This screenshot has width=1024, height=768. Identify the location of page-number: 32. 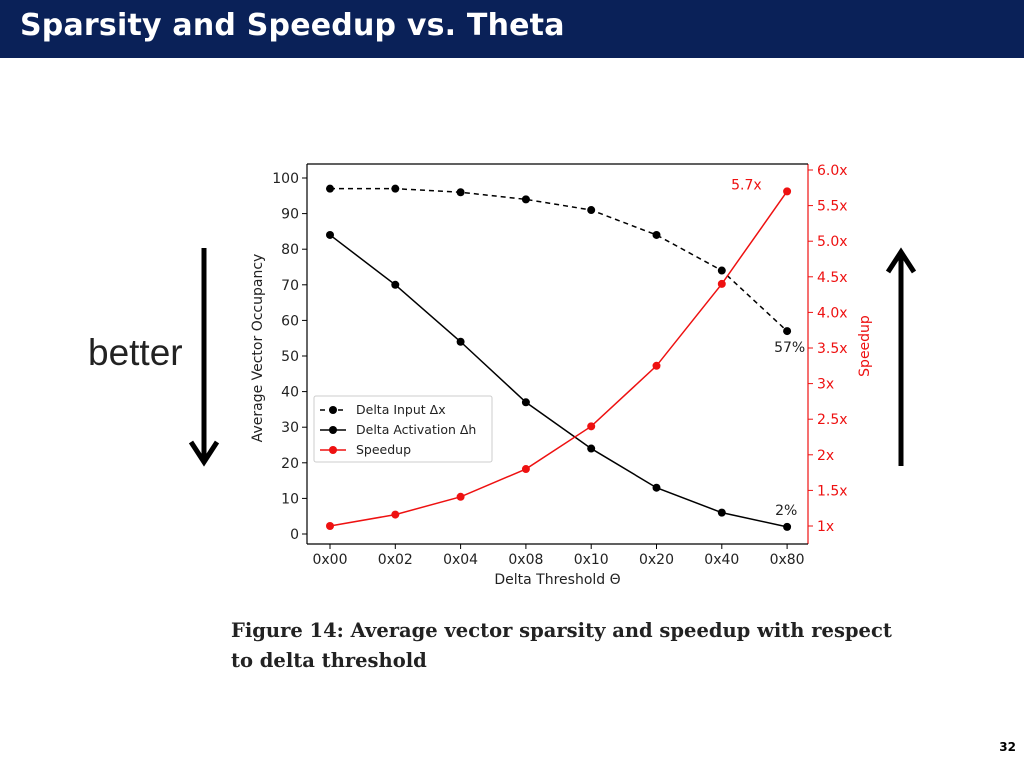
(1007, 747).